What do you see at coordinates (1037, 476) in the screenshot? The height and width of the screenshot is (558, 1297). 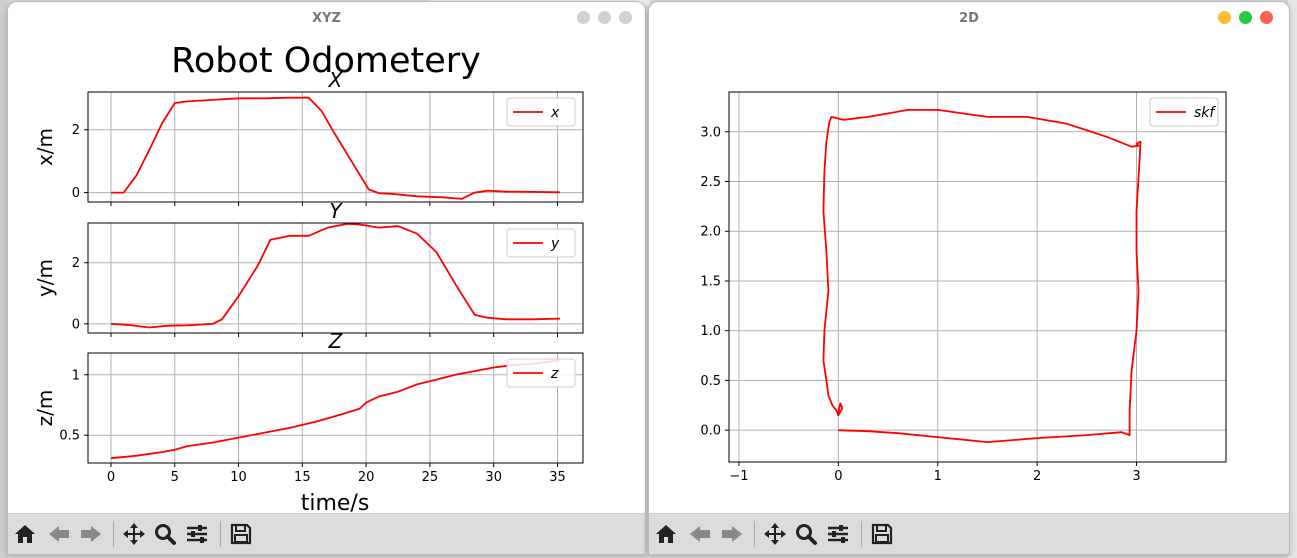 I see `x-tick-label: 2` at bounding box center [1037, 476].